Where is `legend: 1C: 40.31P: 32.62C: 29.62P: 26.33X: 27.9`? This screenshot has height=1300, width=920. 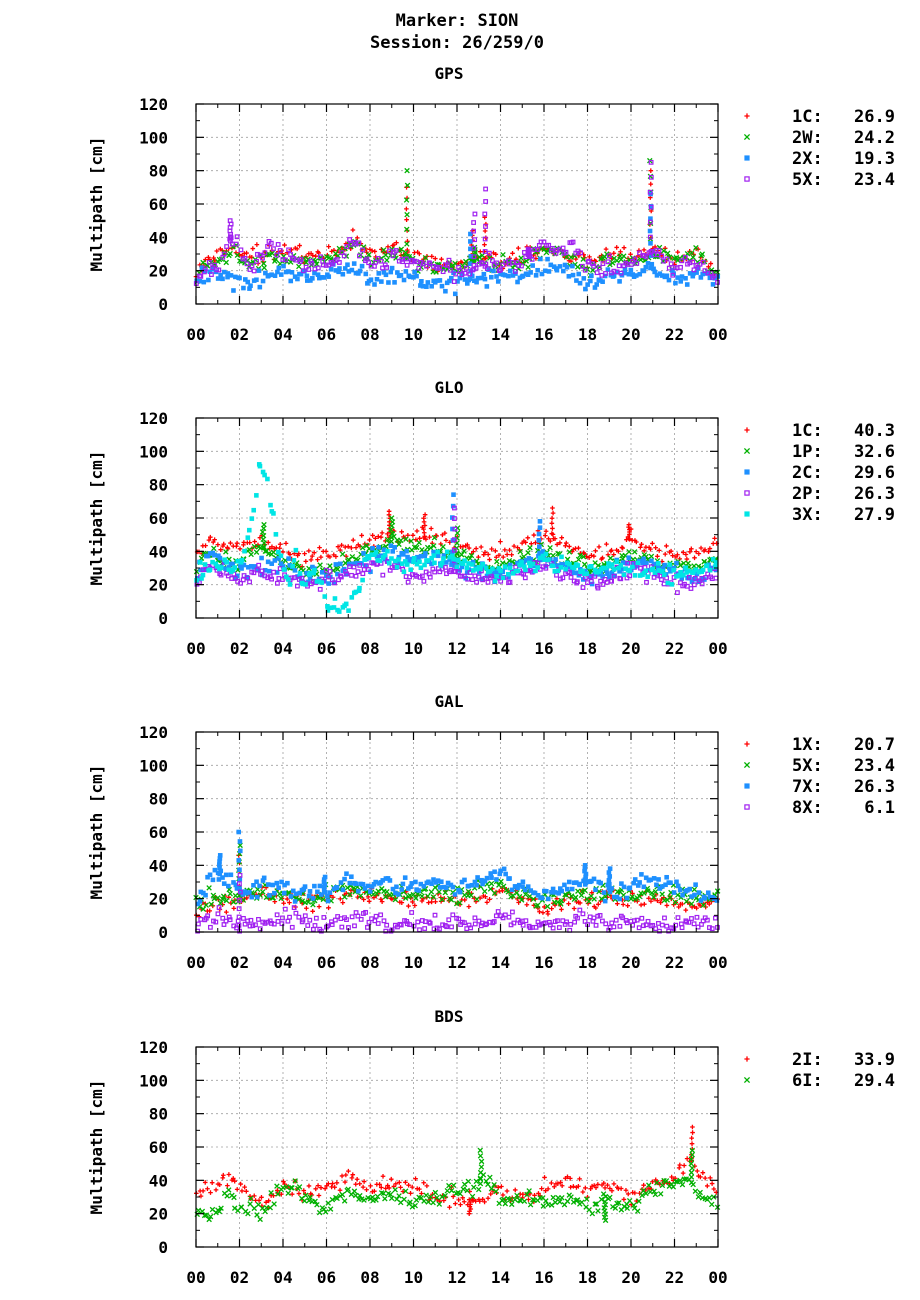 legend: 1C: 40.31P: 32.62C: 29.62P: 26.33X: 27.9 is located at coordinates (819, 473).